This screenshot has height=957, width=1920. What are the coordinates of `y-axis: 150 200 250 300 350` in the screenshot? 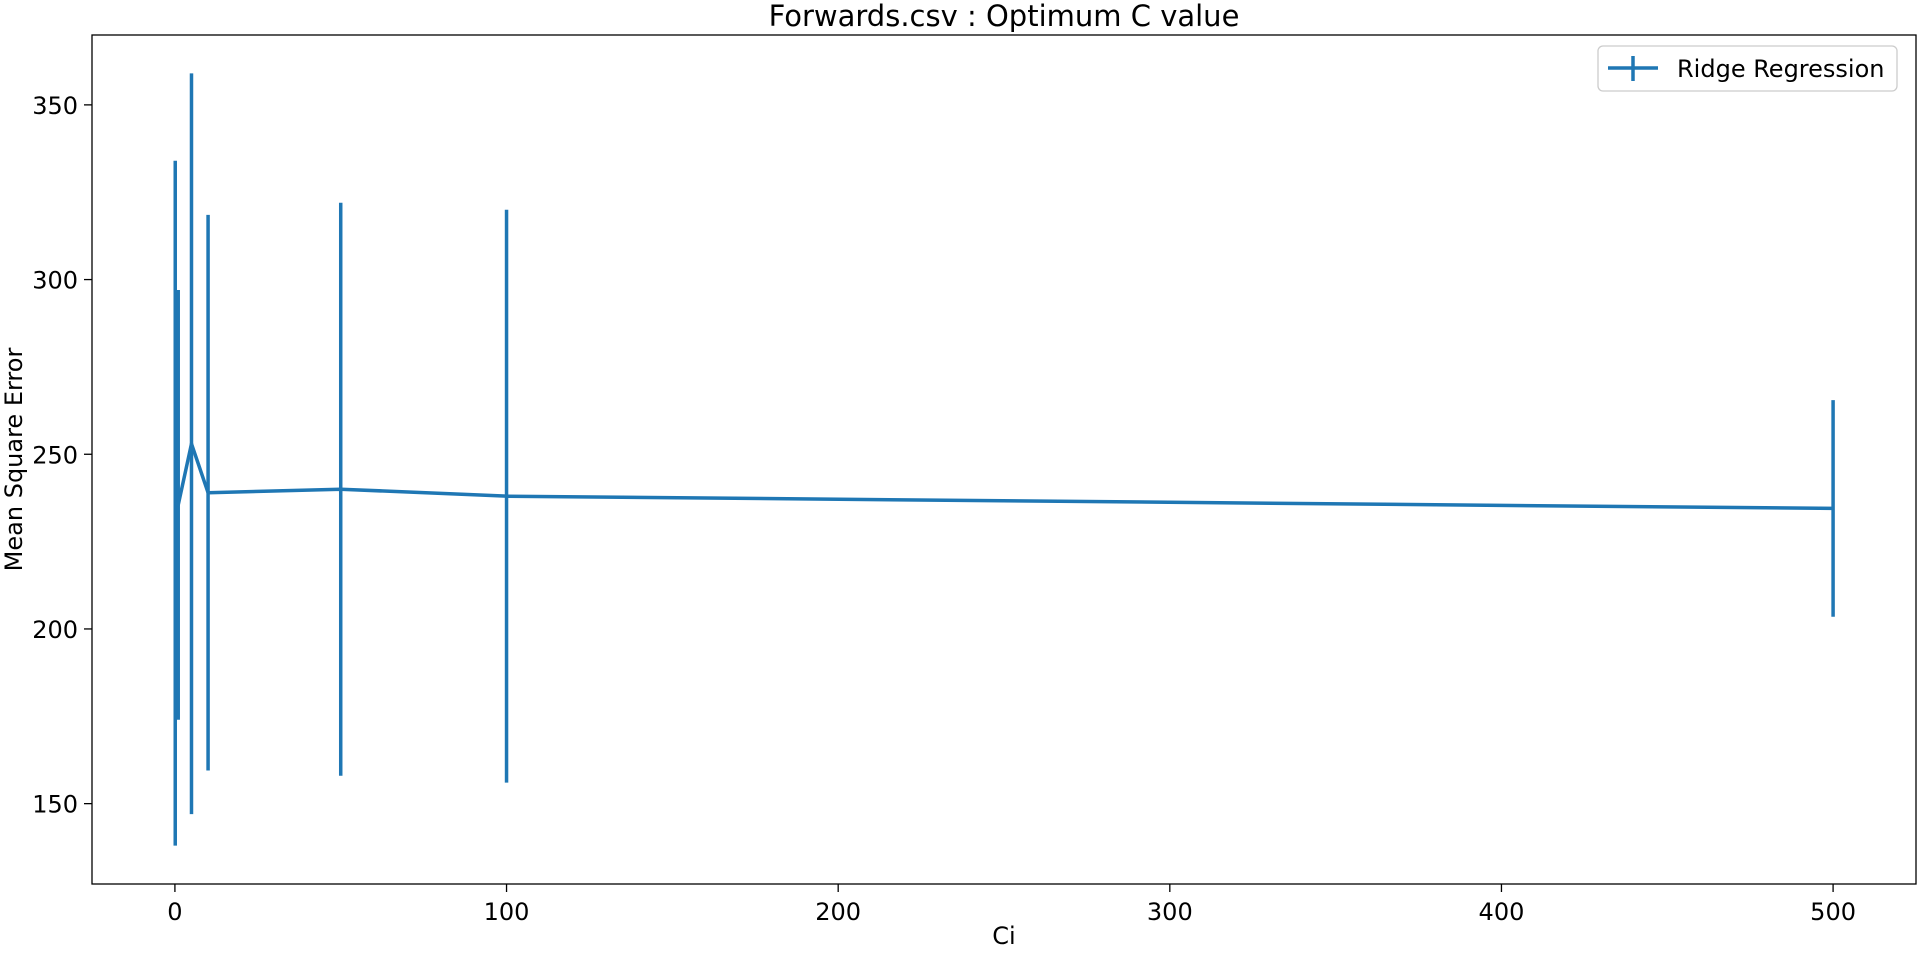 It's located at (62, 455).